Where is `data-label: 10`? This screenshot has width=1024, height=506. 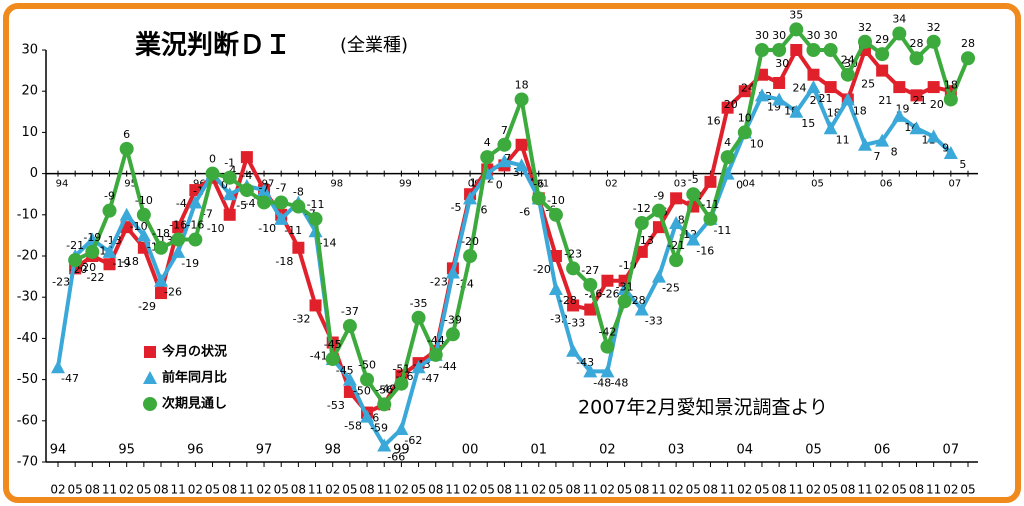
data-label: 10 is located at coordinates (745, 117).